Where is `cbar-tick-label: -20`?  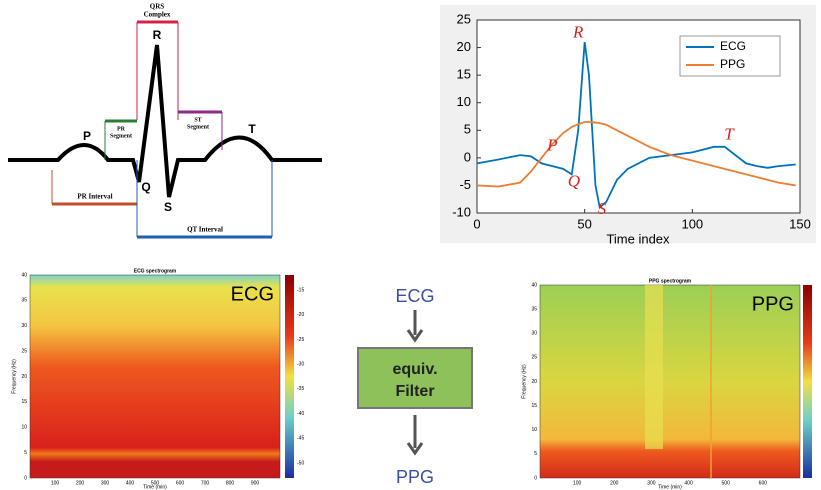
cbar-tick-label: -20 is located at coordinates (300, 315).